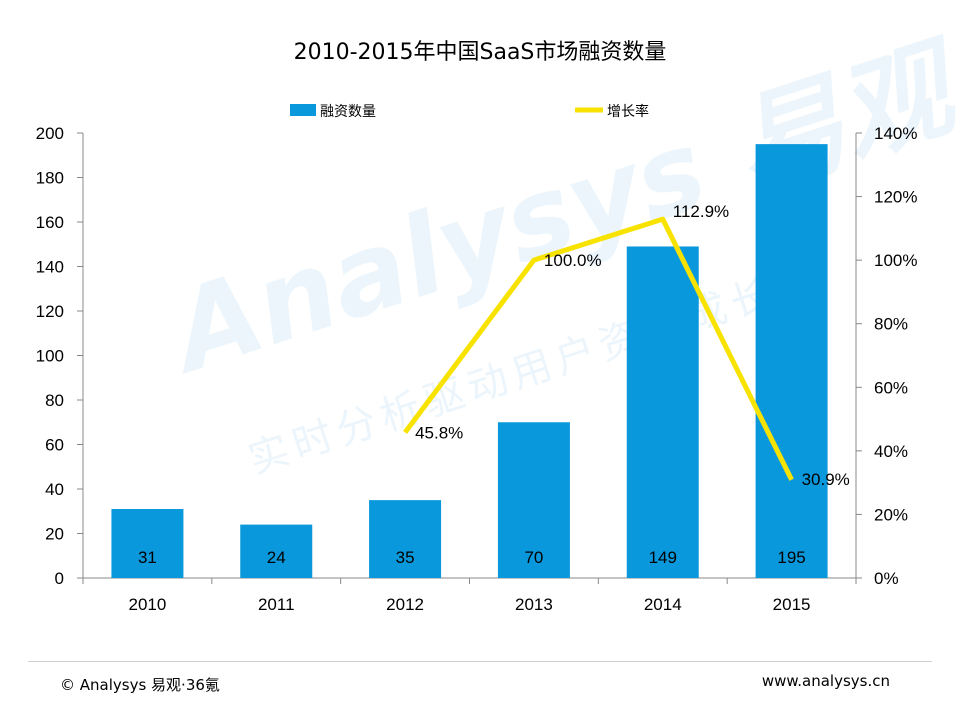  Describe the element at coordinates (663, 557) in the screenshot. I see `bar-value-label: 149` at that location.